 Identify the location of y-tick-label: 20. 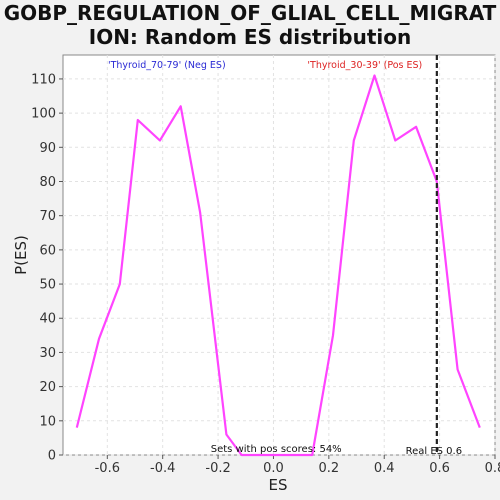
(47, 387).